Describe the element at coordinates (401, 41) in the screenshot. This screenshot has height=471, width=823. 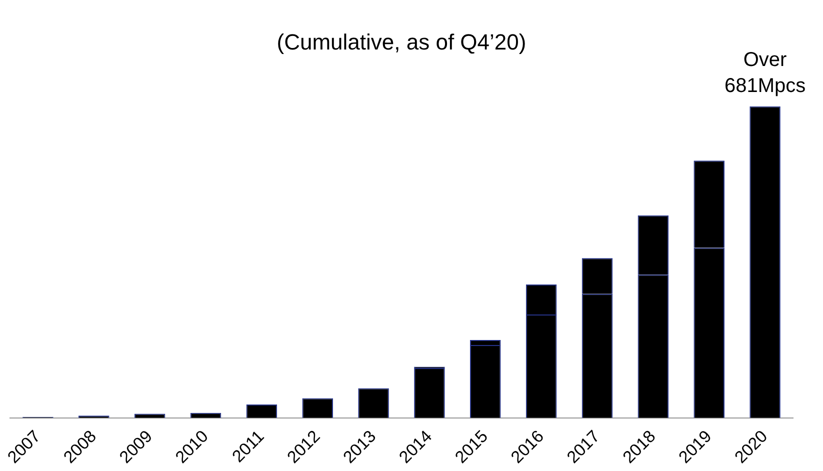
I see `chart-title: (Cumulative, as of Q4’20)` at that location.